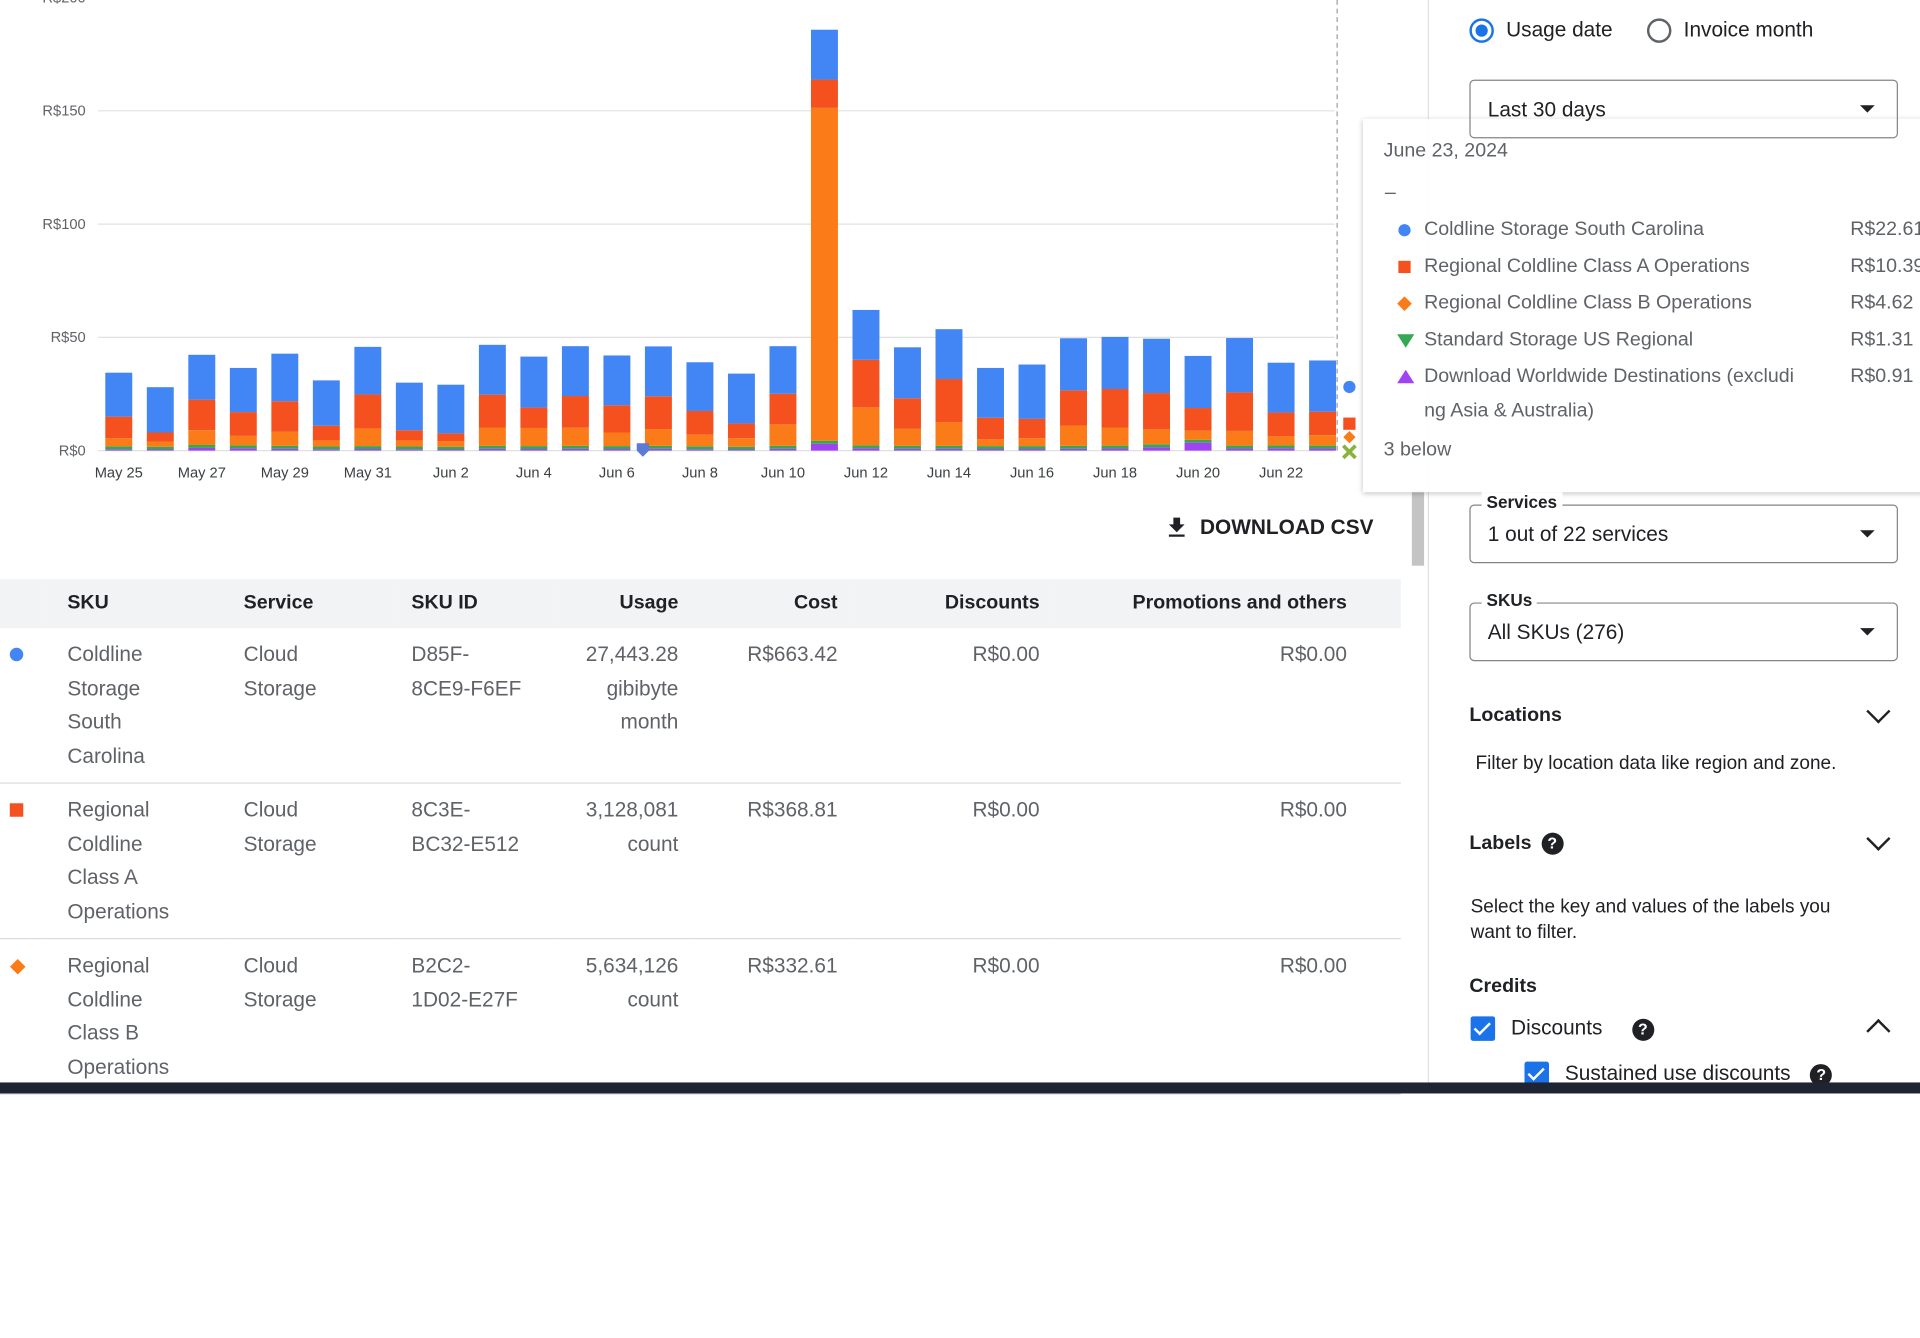 The width and height of the screenshot is (1920, 1338). Describe the element at coordinates (792, 810) in the screenshot. I see `cost-cell: R$368.81` at that location.